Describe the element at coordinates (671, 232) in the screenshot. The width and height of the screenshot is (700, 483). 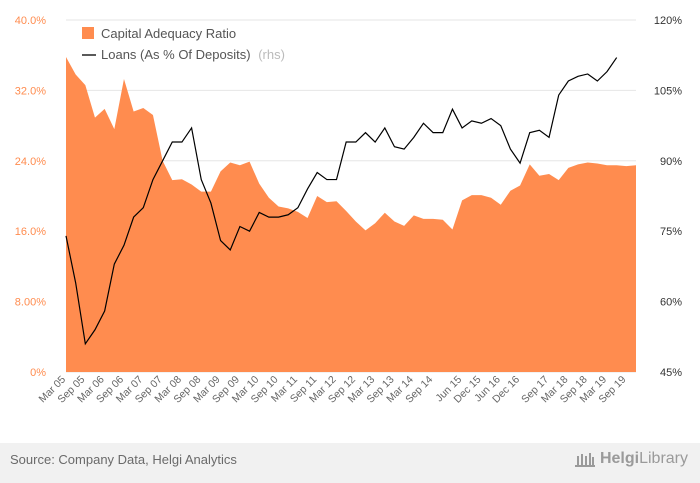
I see `right-tick-label: 75%` at that location.